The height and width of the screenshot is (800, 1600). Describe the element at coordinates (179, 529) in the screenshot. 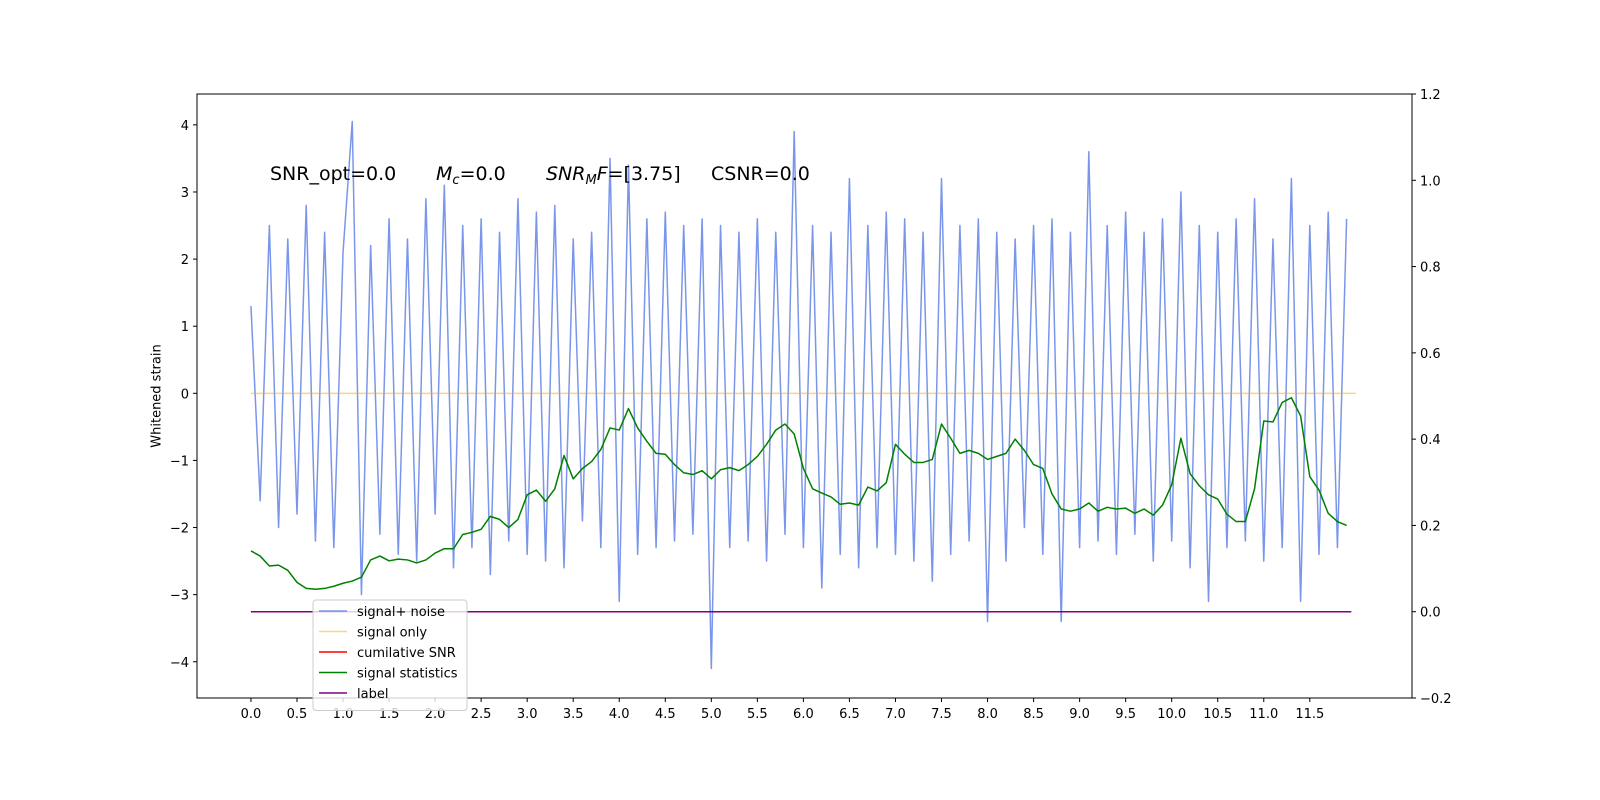

I see `y-tick-label: −2` at that location.